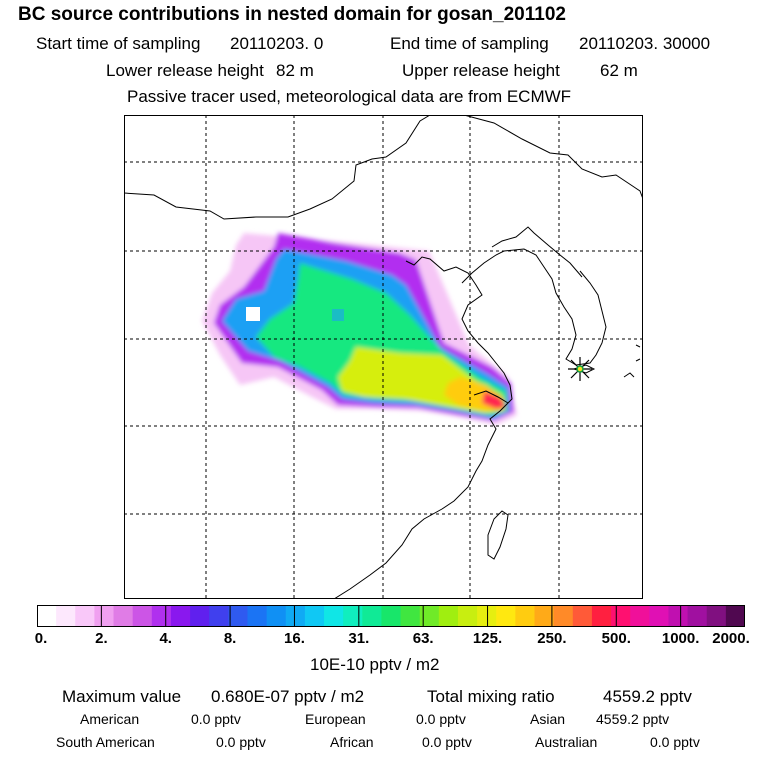 The image size is (768, 768). I want to click on coastline-yangtze, so click(491, 397).